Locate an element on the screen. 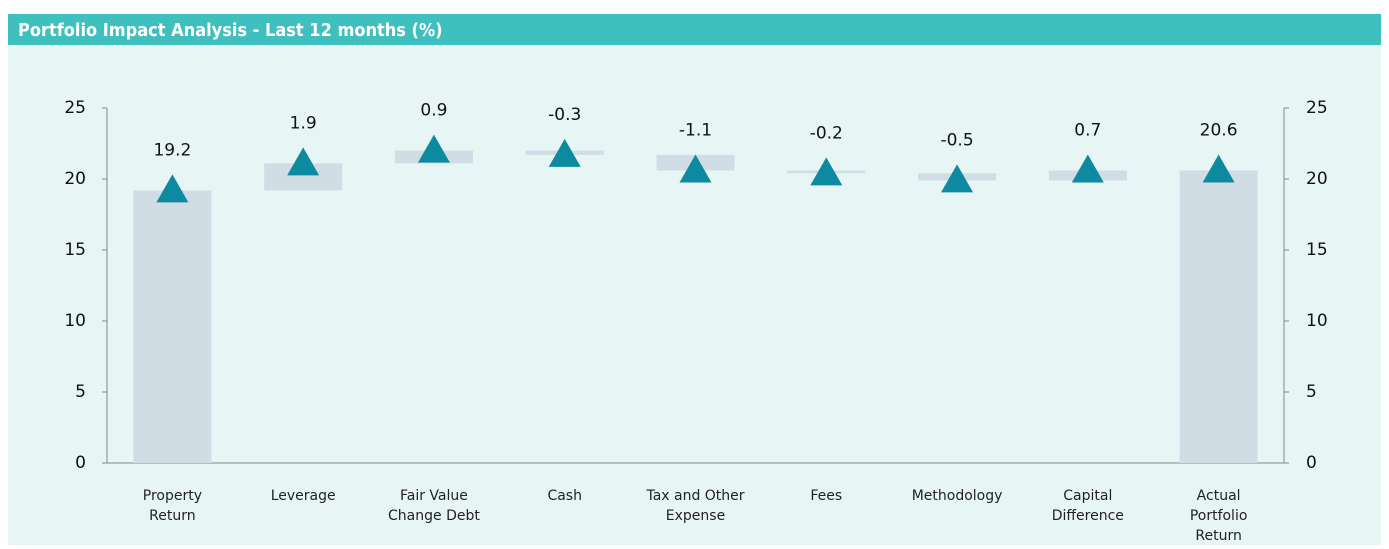 The height and width of the screenshot is (549, 1389). x-tick-label: Fees is located at coordinates (826, 496).